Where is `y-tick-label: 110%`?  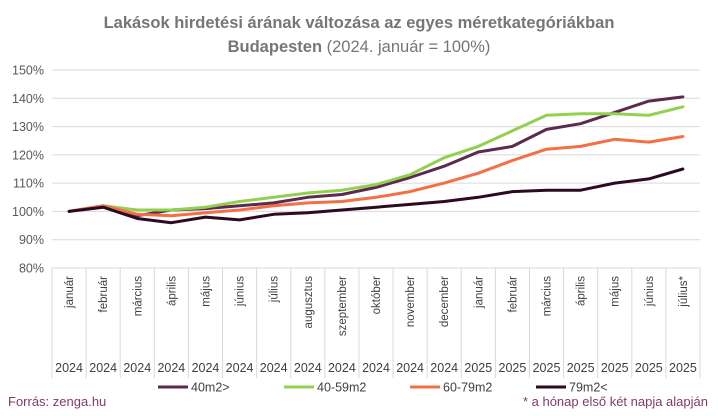 y-tick-label: 110% is located at coordinates (28, 184).